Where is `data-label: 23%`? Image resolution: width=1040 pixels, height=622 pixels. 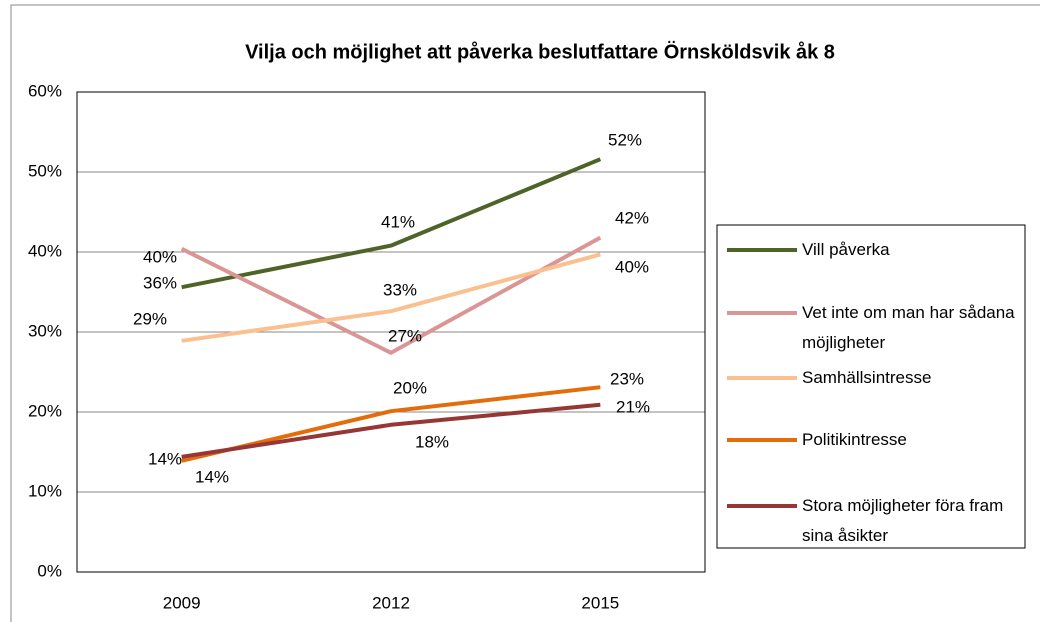
data-label: 23% is located at coordinates (627, 378).